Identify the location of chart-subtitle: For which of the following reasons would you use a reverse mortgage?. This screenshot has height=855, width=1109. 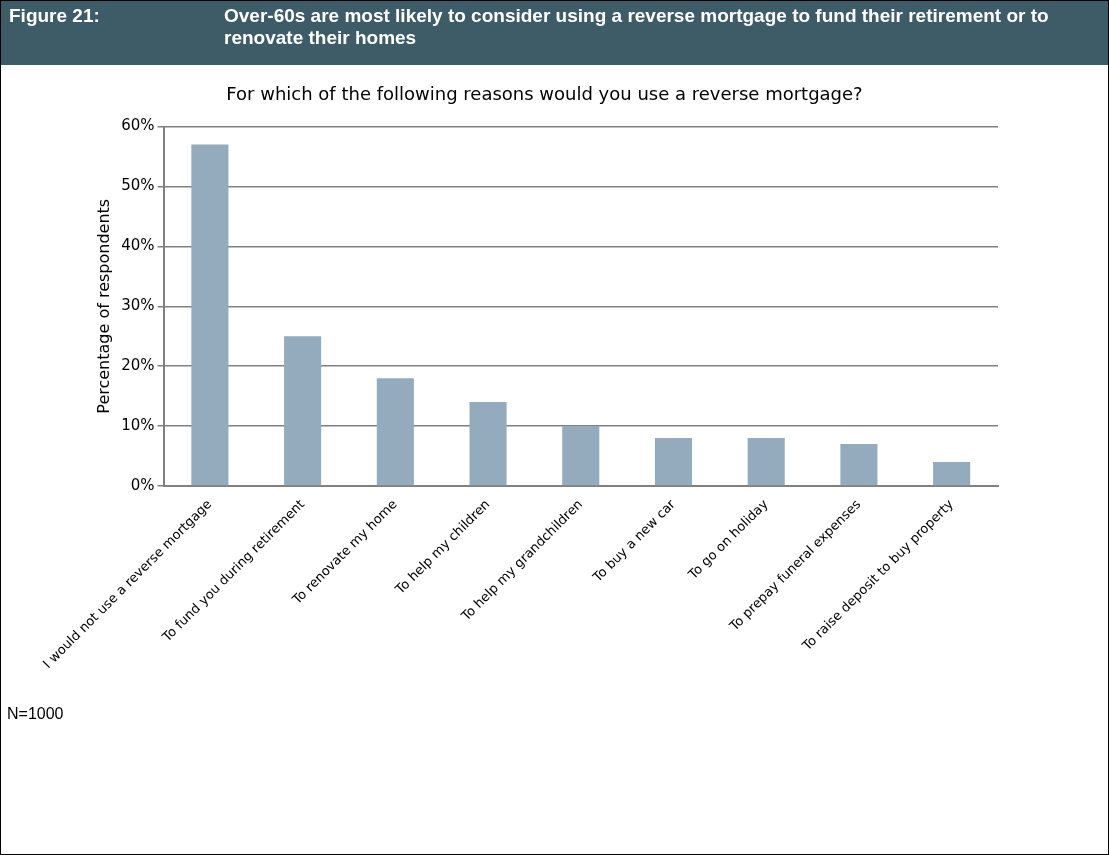
(544, 94).